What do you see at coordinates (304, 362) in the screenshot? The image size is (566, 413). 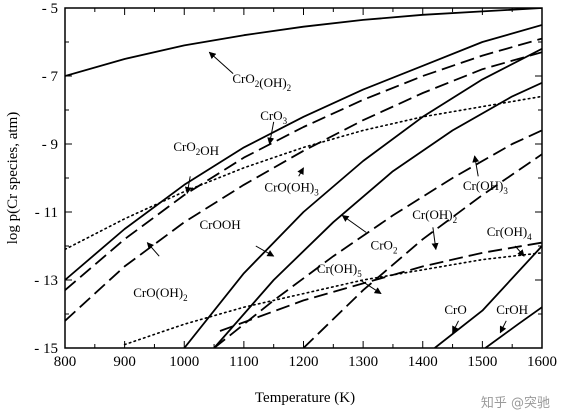 I see `x-tick-label: 1200` at bounding box center [304, 362].